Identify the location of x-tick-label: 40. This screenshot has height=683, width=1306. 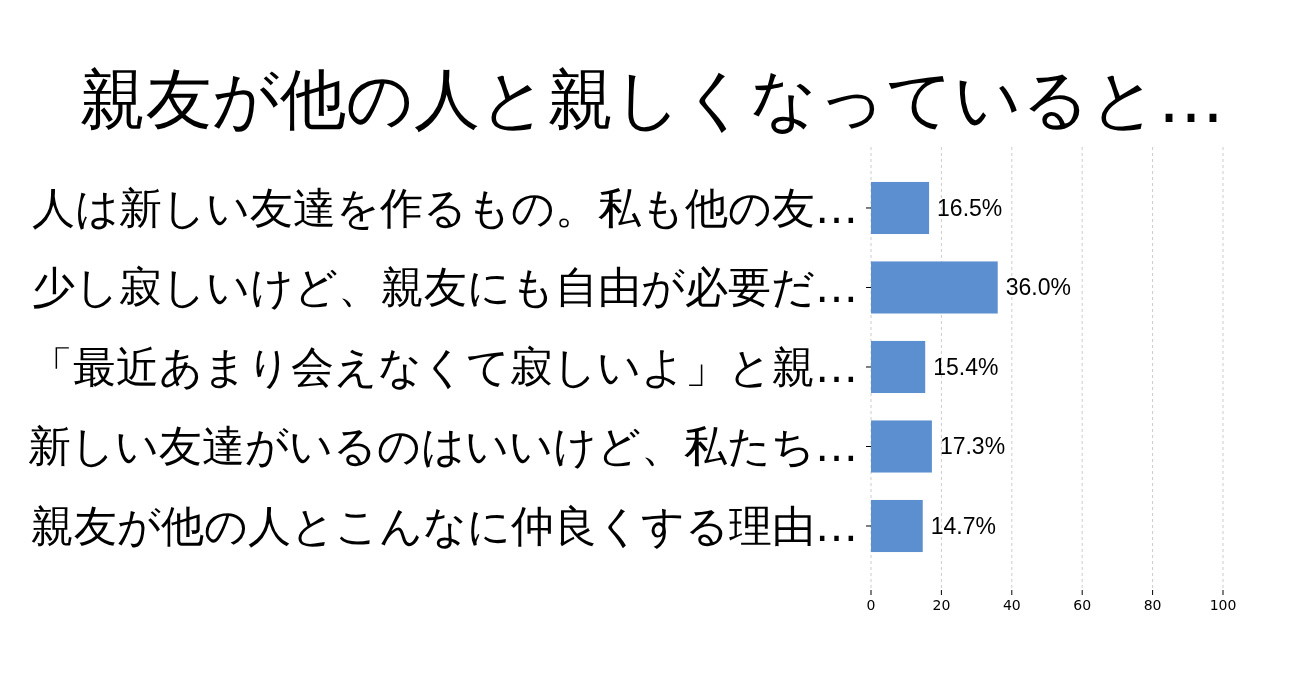
(1011, 605).